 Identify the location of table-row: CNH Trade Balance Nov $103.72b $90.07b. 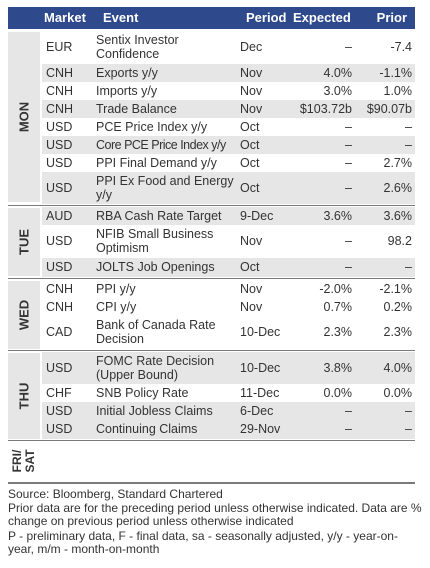
(228, 109).